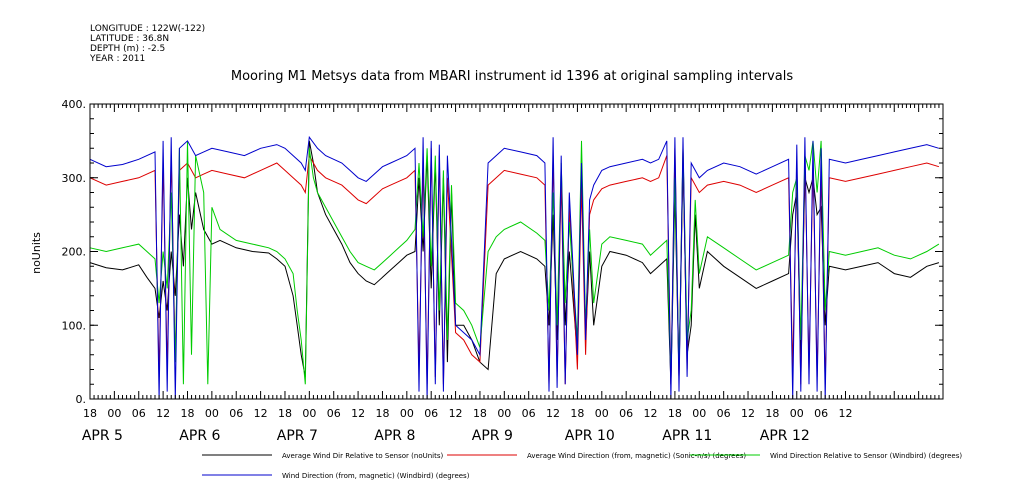 This screenshot has height=504, width=1009. I want to click on x-day-label: APR 5, so click(102, 436).